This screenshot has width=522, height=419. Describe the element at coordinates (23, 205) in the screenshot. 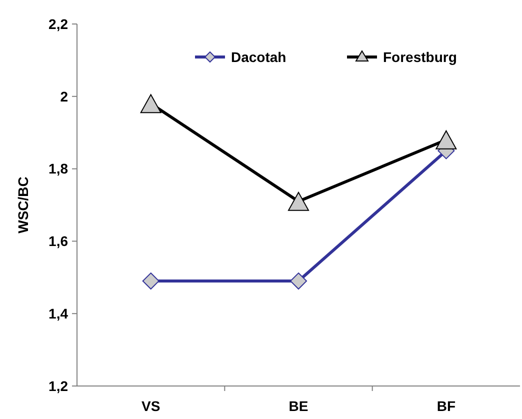

I see `y-axis-title: WSC/BC` at that location.